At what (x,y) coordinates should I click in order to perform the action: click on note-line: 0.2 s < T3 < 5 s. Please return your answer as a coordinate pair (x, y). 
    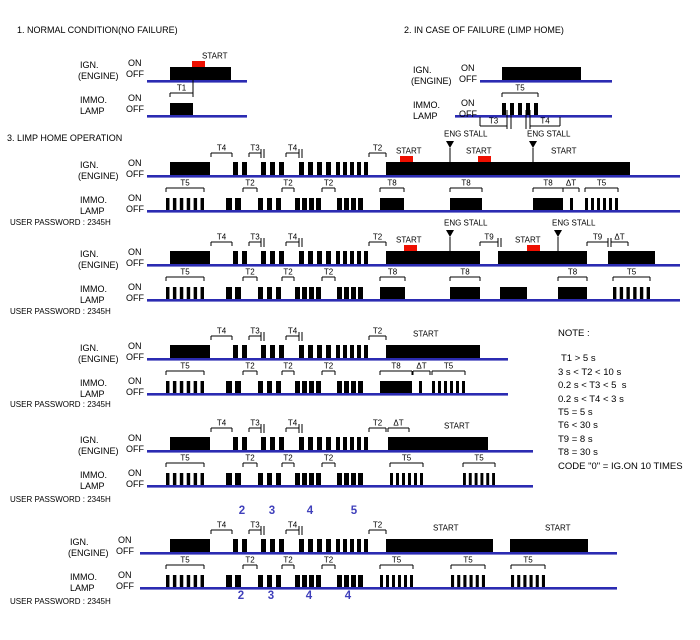
    Looking at the image, I should click on (592, 385).